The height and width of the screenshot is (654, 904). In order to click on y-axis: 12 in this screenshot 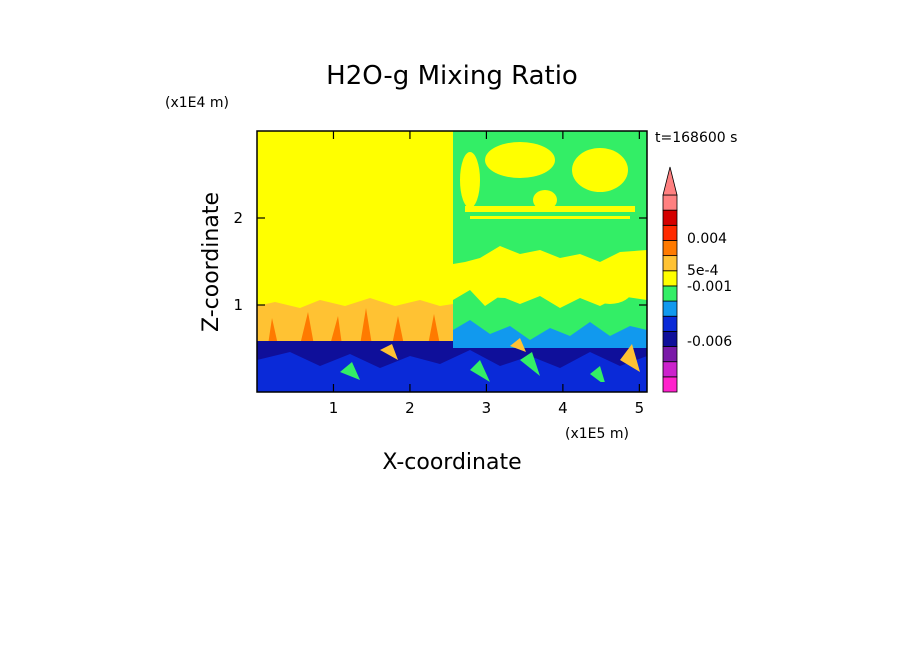, I will do `click(440, 261)`.